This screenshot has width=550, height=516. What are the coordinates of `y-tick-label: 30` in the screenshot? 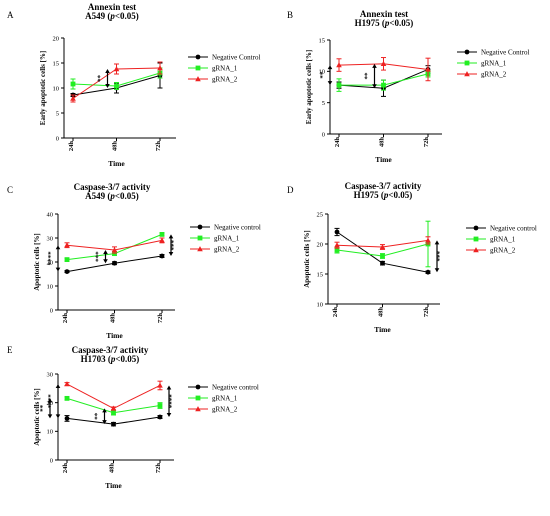 It's located at (50, 374).